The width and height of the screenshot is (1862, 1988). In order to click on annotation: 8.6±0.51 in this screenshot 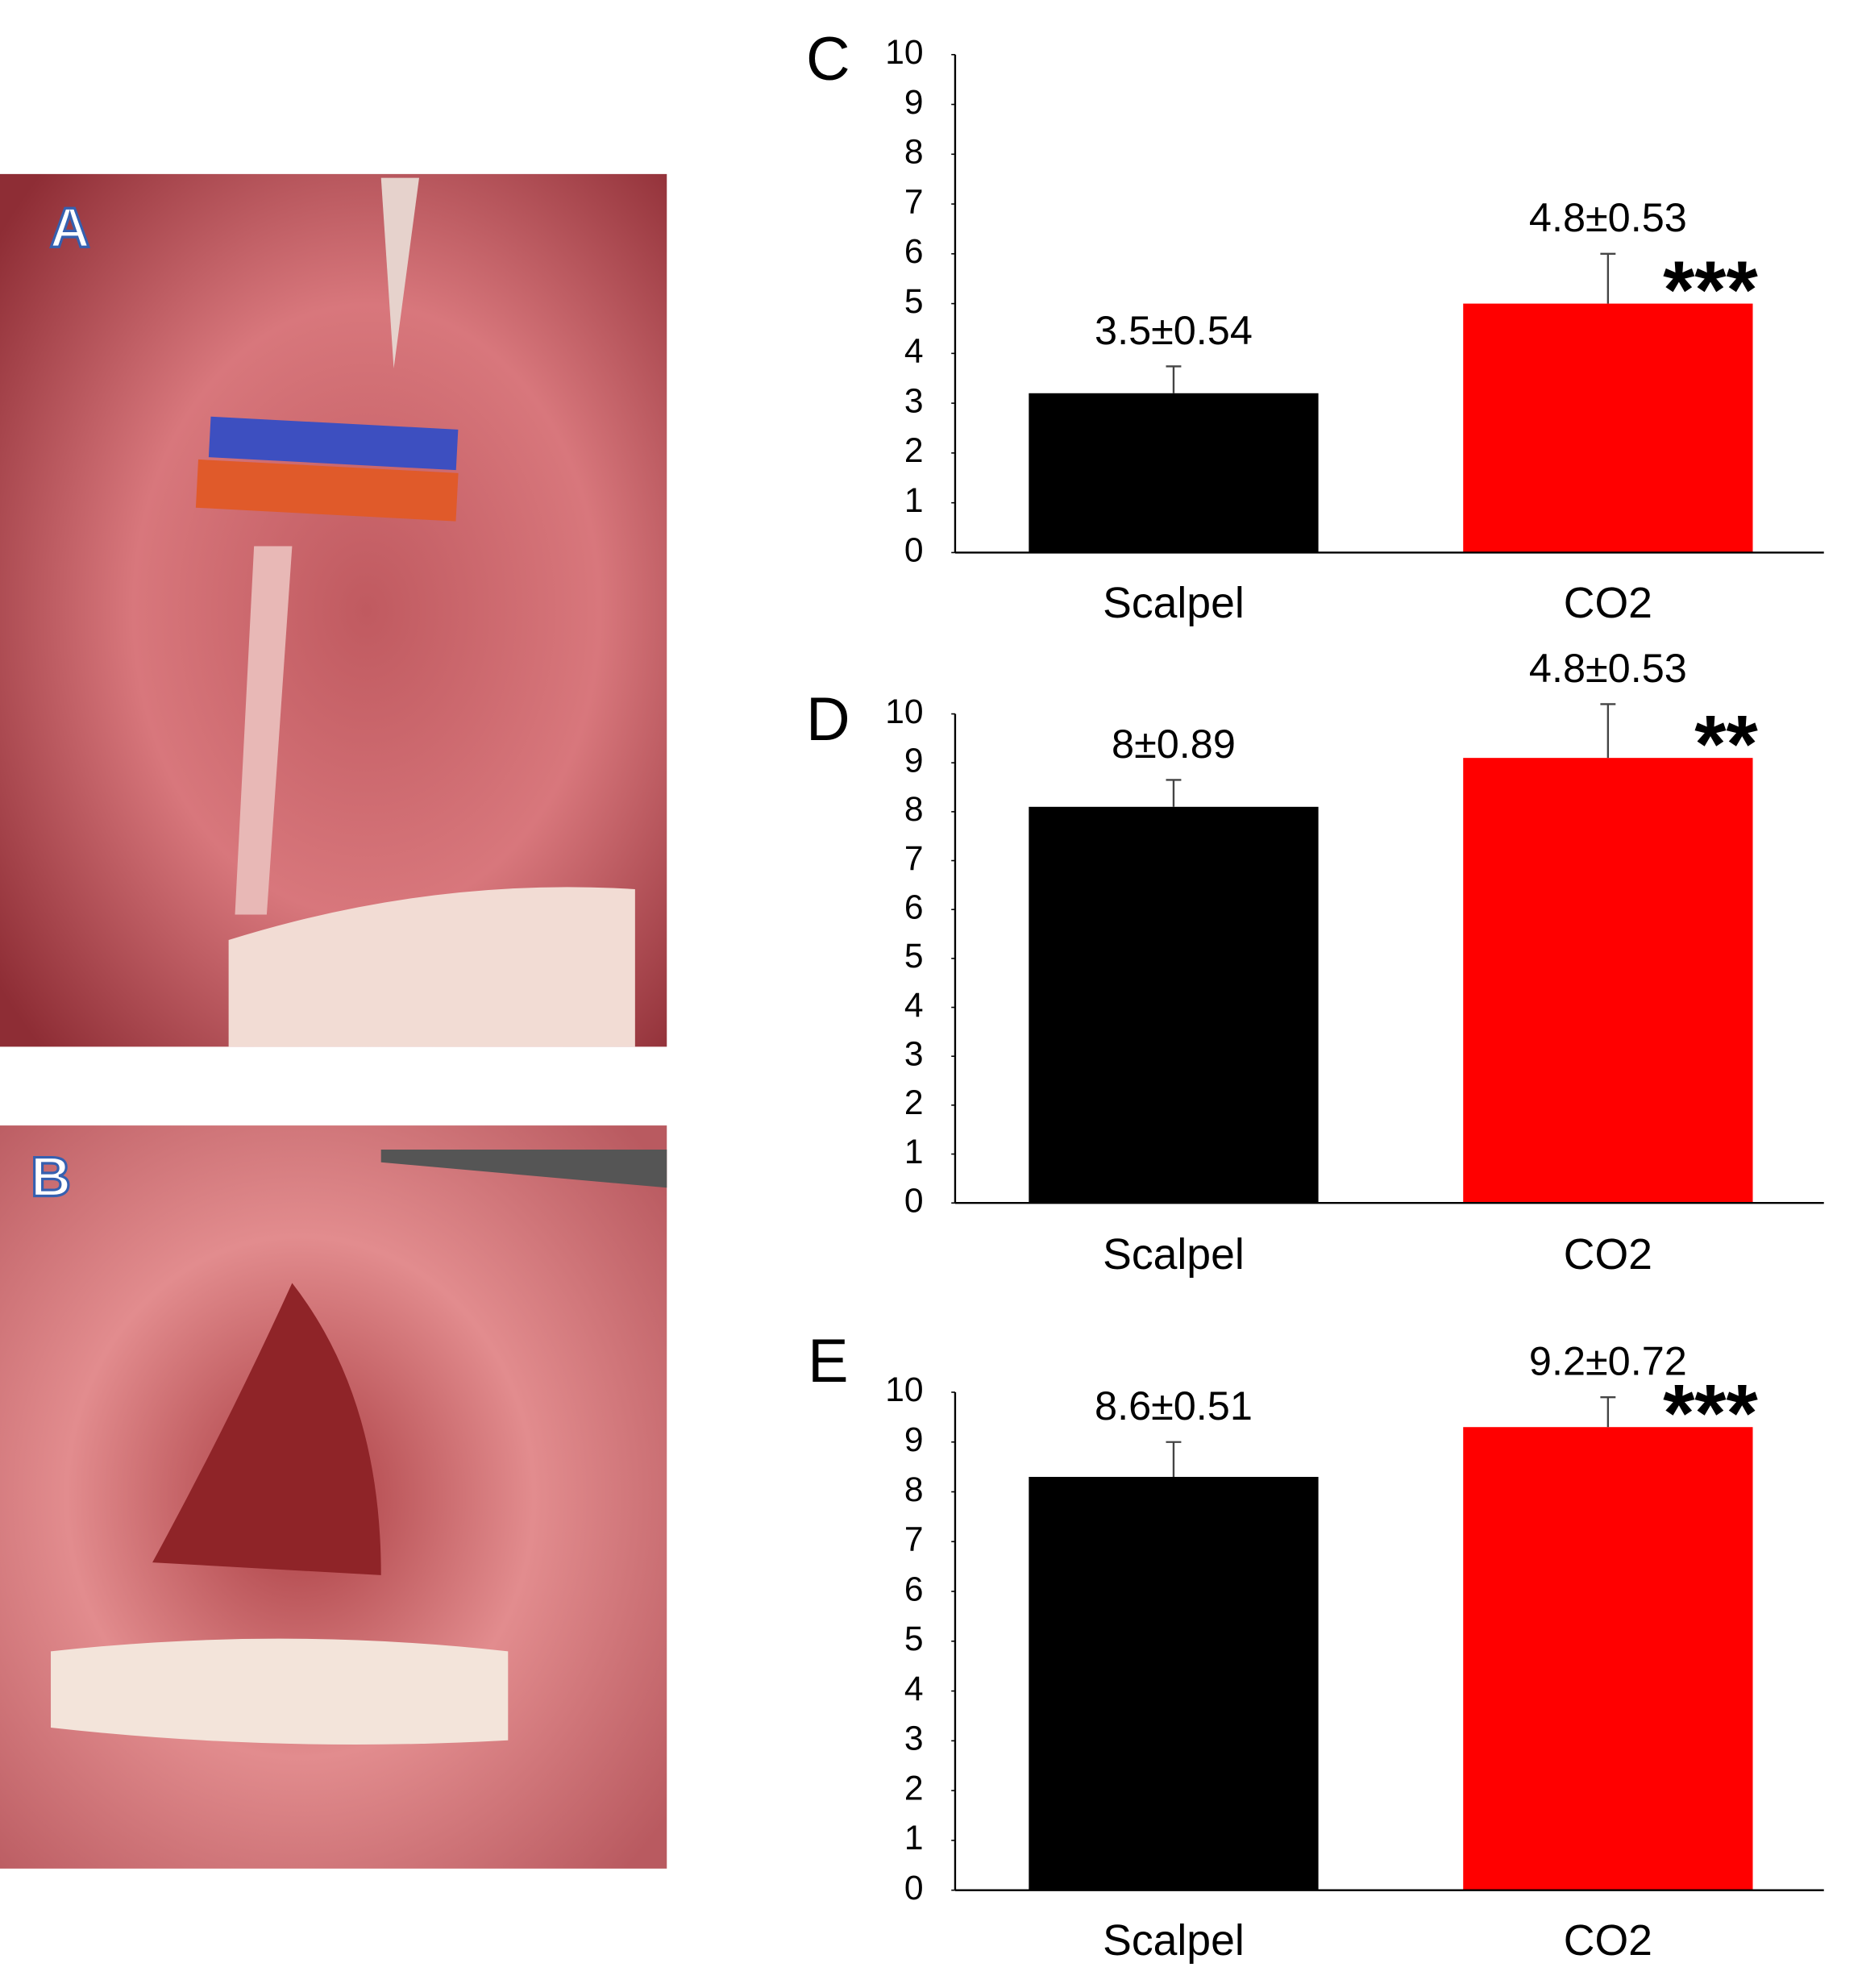, I will do `click(1174, 1406)`.